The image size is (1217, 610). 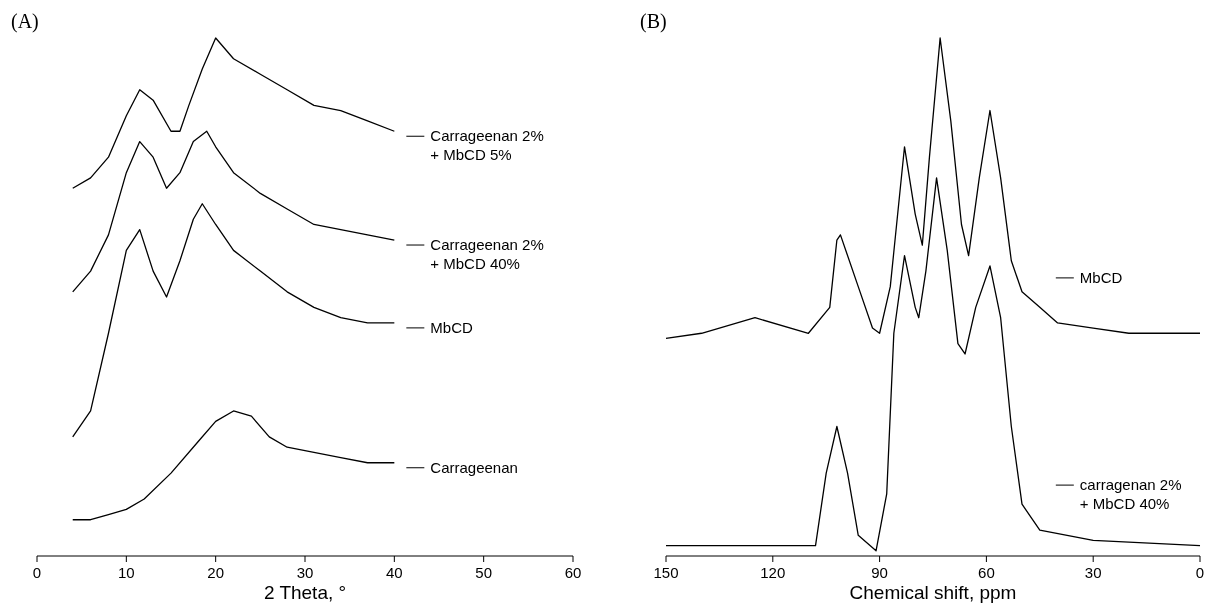 What do you see at coordinates (879, 572) in the screenshot?
I see `x-tick-label: 90` at bounding box center [879, 572].